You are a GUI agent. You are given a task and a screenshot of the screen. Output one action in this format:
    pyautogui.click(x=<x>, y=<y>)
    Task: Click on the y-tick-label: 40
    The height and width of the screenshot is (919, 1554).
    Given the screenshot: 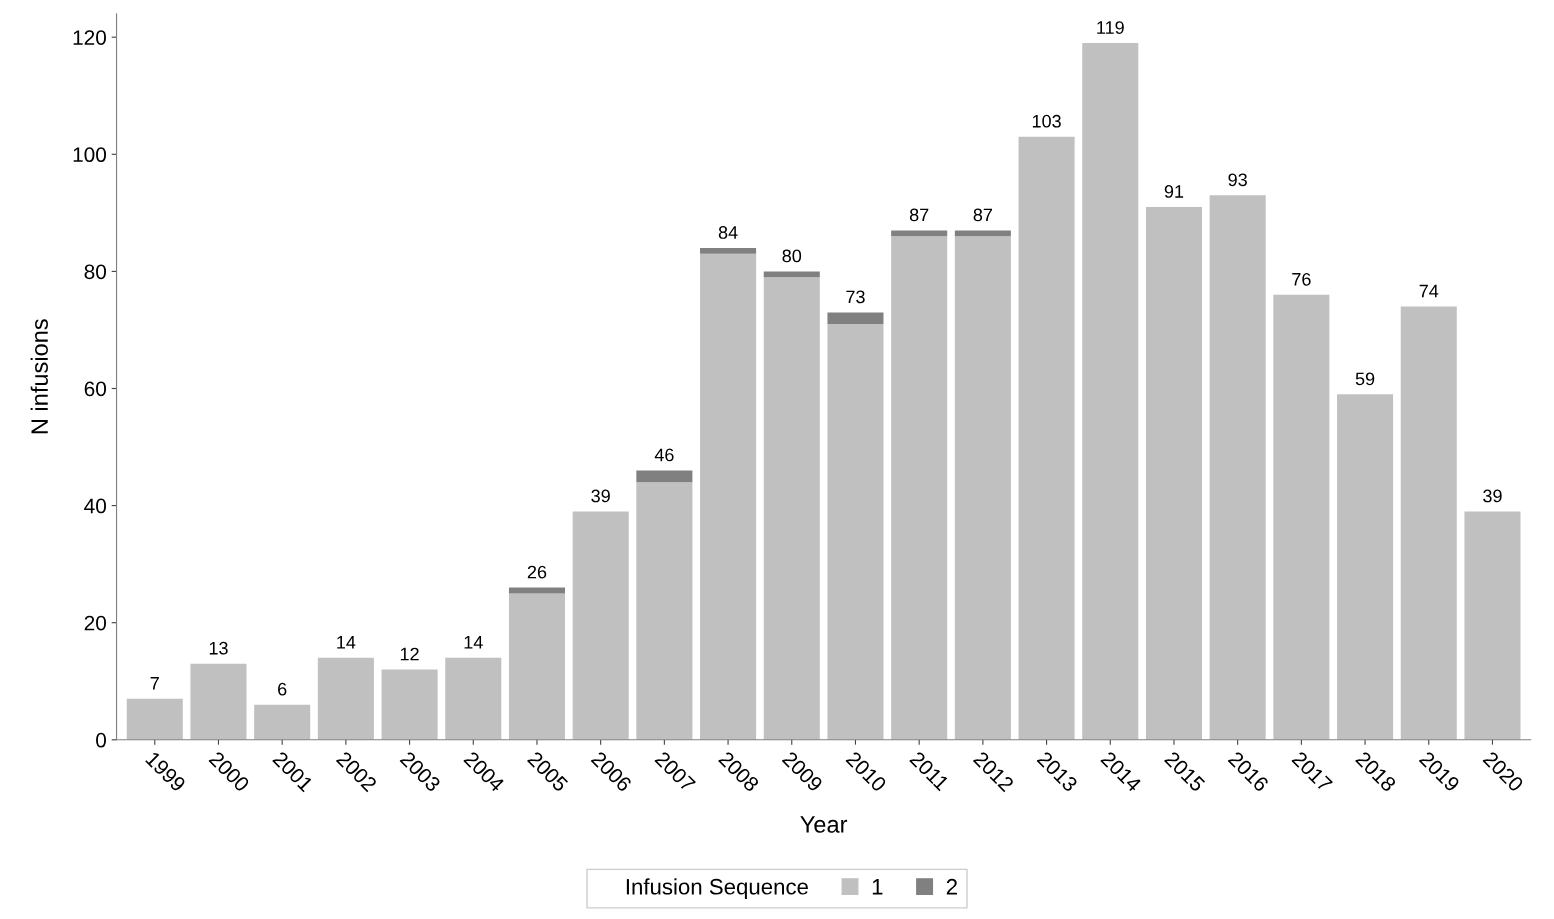 What is the action you would take?
    pyautogui.click(x=95, y=506)
    